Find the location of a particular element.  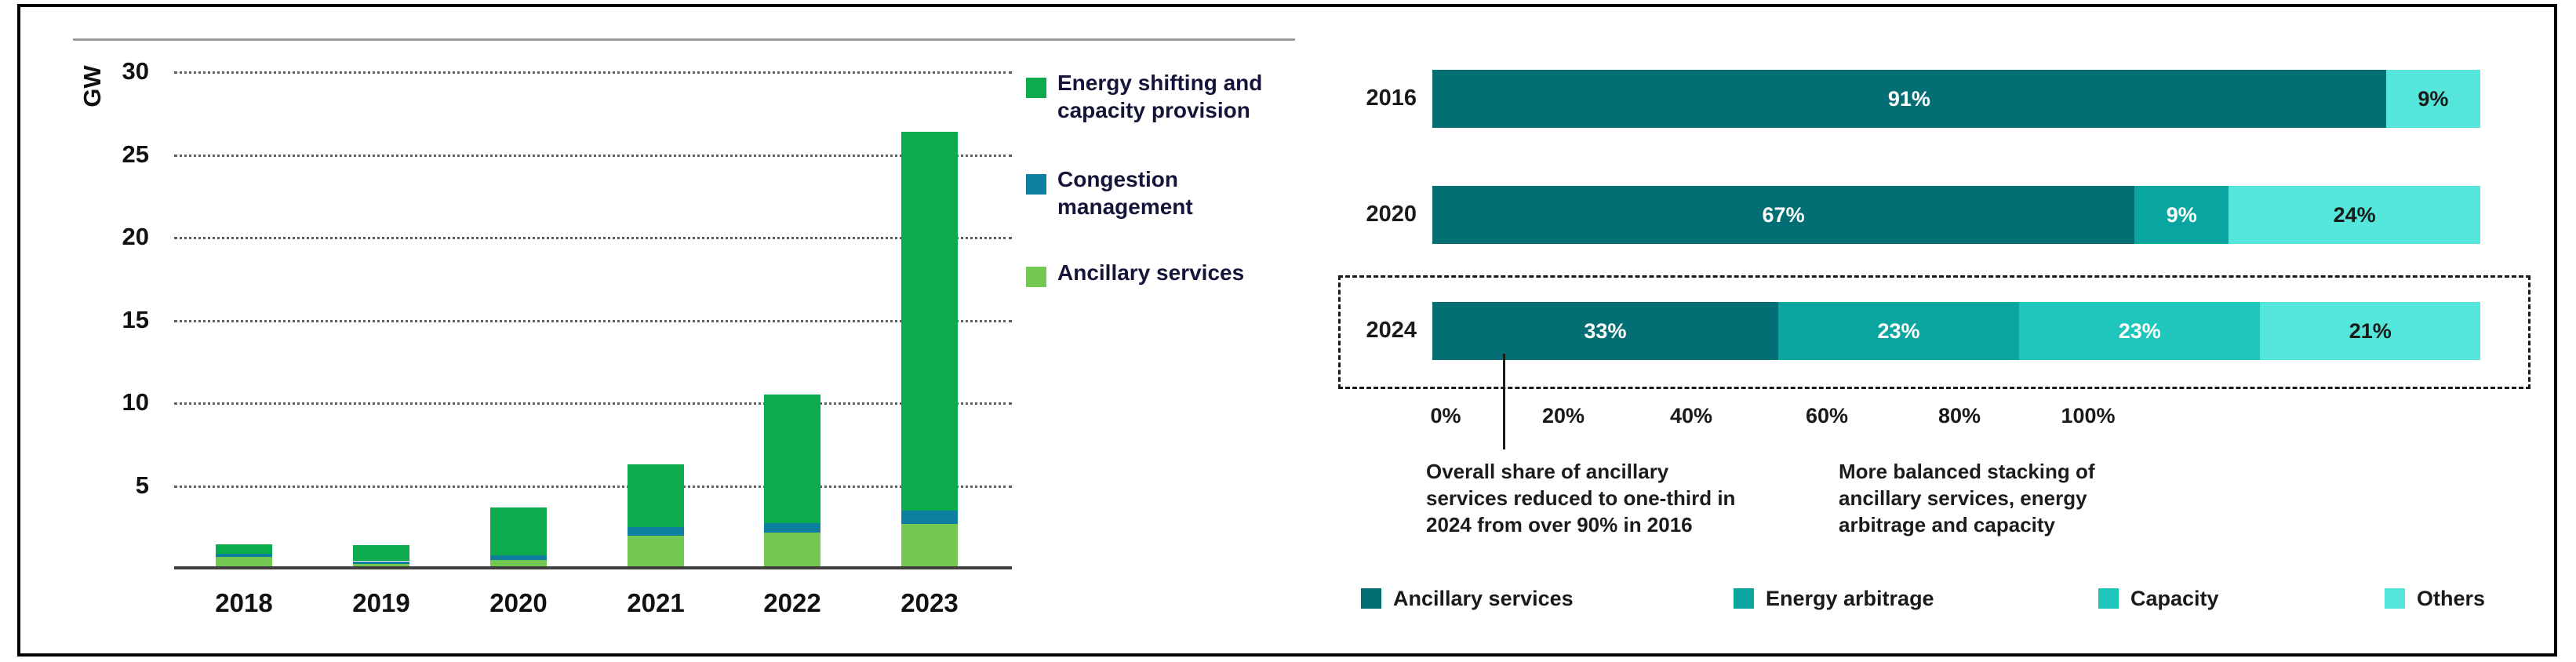

pct-segment-2020-energy_arbitrage is located at coordinates (2181, 215).